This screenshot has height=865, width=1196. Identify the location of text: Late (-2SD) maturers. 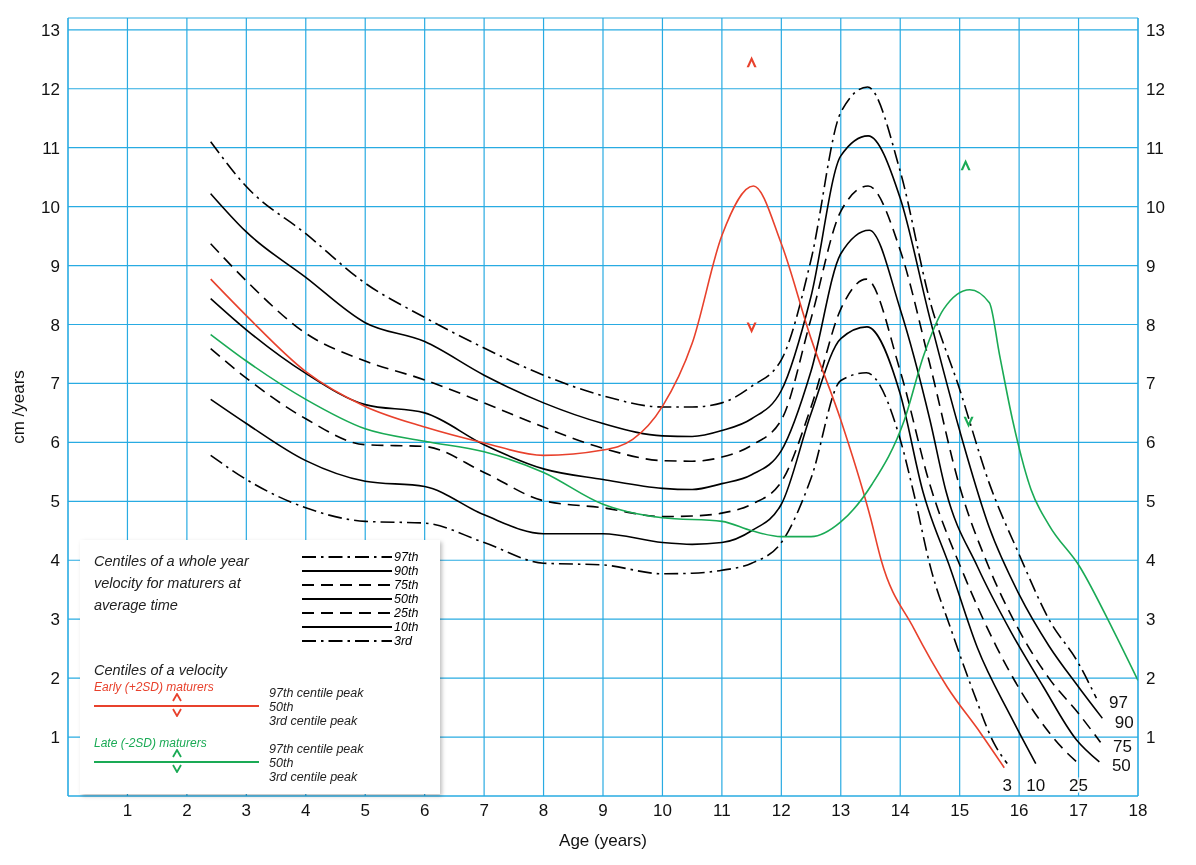
(151, 743).